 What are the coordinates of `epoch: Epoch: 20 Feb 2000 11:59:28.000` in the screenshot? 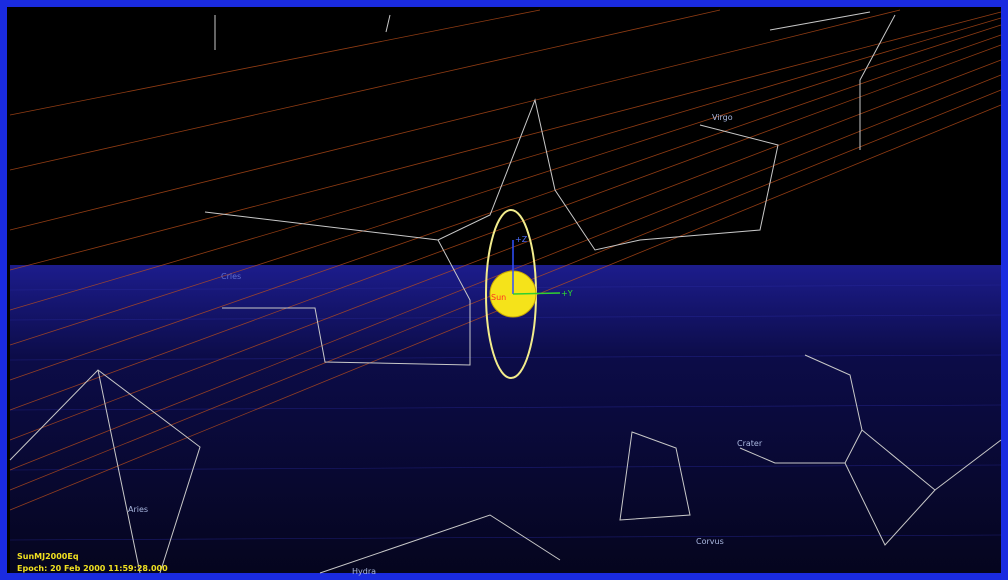 It's located at (92, 568).